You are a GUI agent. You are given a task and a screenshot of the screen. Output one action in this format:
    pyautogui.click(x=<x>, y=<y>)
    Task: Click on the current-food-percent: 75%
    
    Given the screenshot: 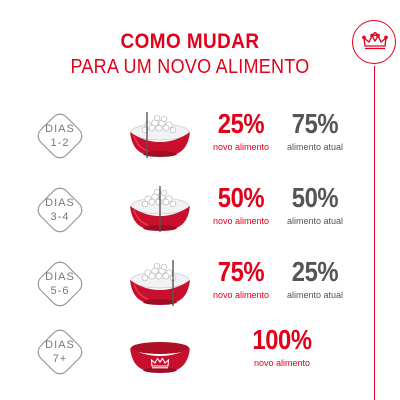 What is the action you would take?
    pyautogui.click(x=315, y=123)
    